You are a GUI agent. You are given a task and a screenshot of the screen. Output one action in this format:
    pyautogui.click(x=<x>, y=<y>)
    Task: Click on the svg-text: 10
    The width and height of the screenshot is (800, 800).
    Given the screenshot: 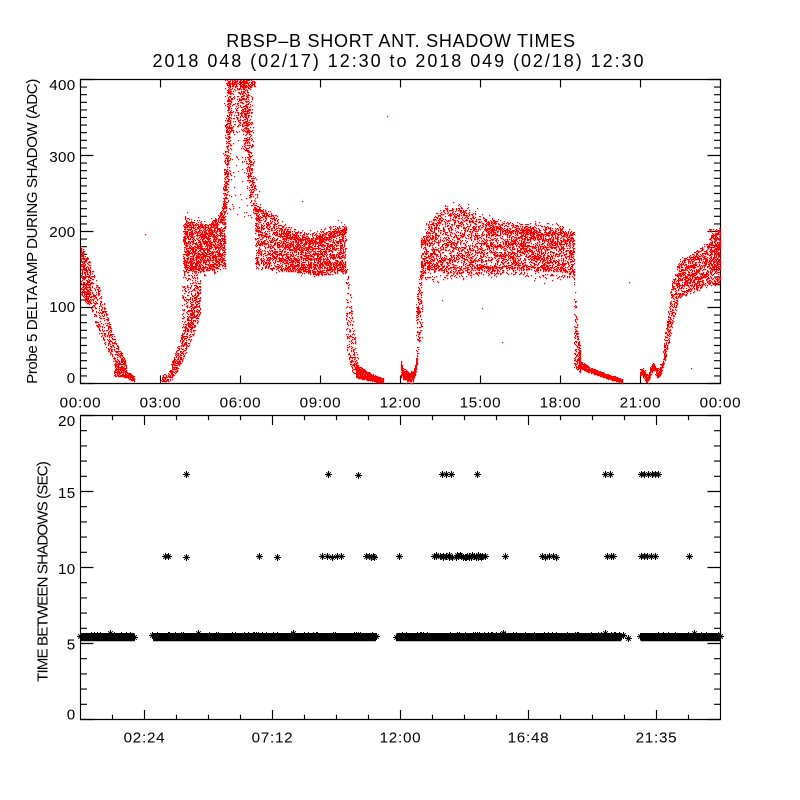 What is the action you would take?
    pyautogui.click(x=67, y=569)
    